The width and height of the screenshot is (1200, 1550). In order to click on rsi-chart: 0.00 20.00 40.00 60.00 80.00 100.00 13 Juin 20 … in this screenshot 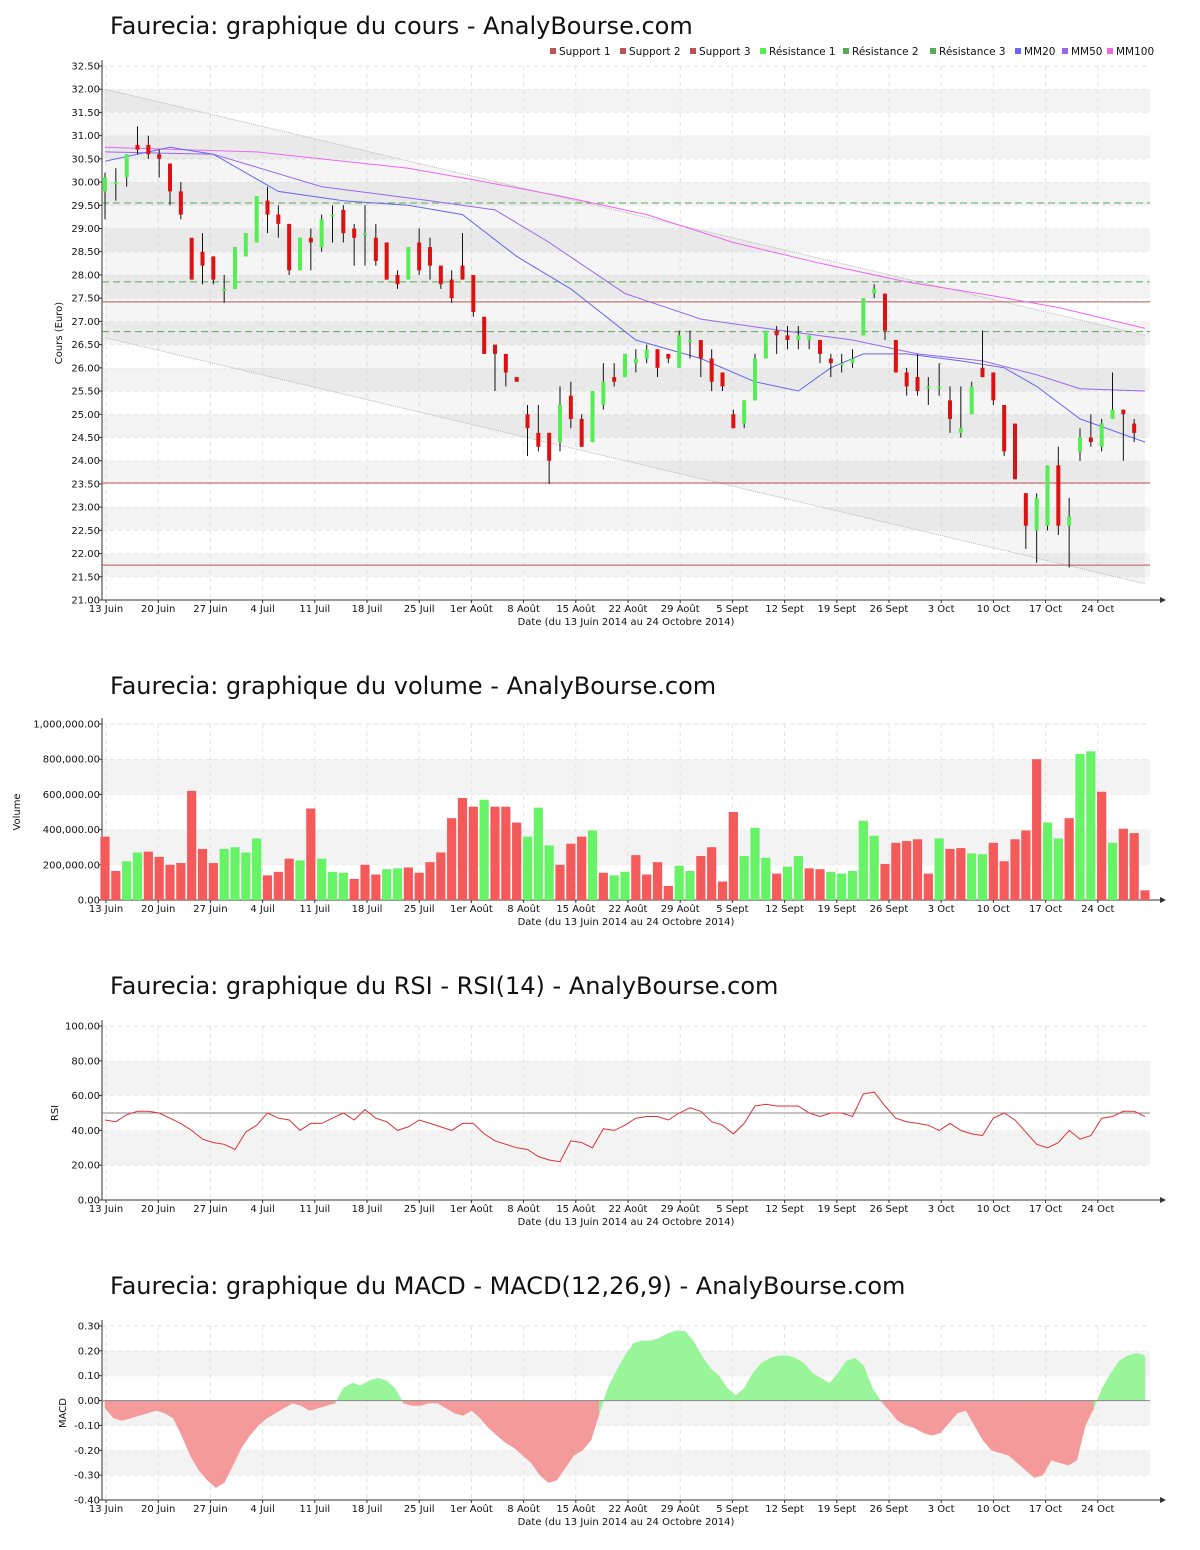, I will do `click(608, 1124)`.